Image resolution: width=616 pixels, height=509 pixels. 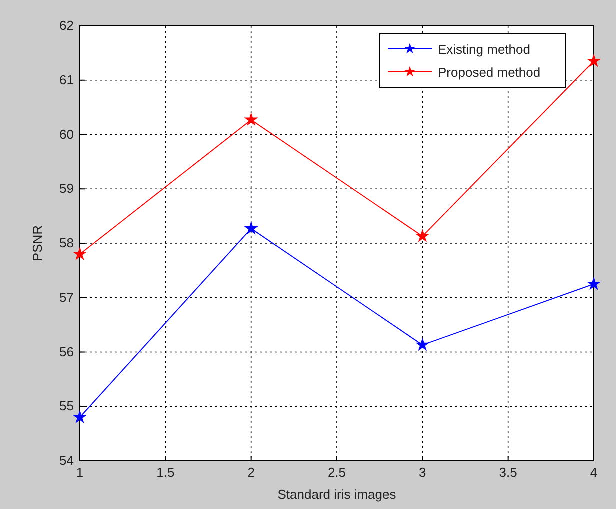 I want to click on x-axis-title: Standard iris images, so click(x=337, y=494).